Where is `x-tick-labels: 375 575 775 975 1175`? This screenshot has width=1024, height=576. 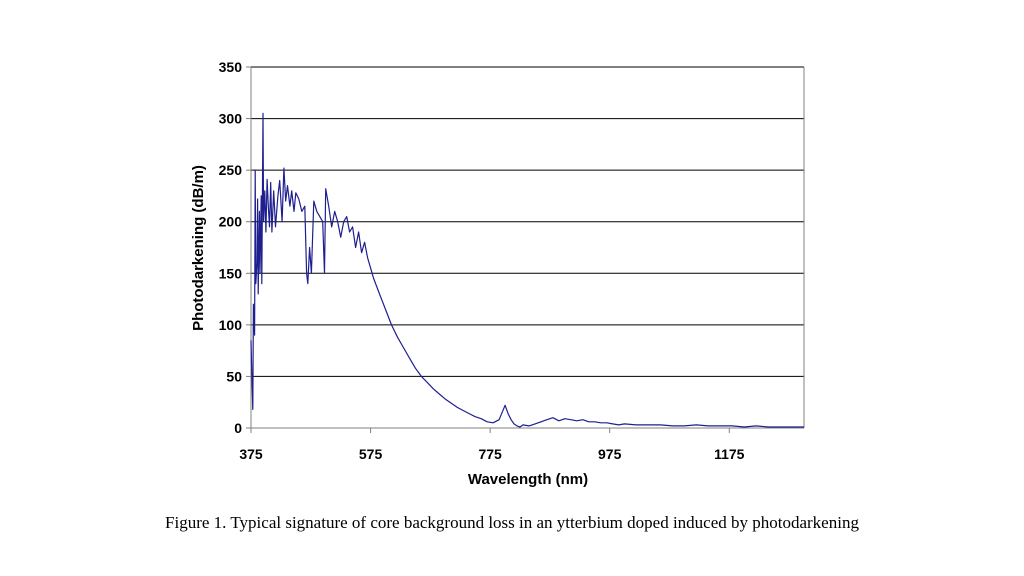
x-tick-labels: 375 575 775 975 1175 is located at coordinates (491, 454).